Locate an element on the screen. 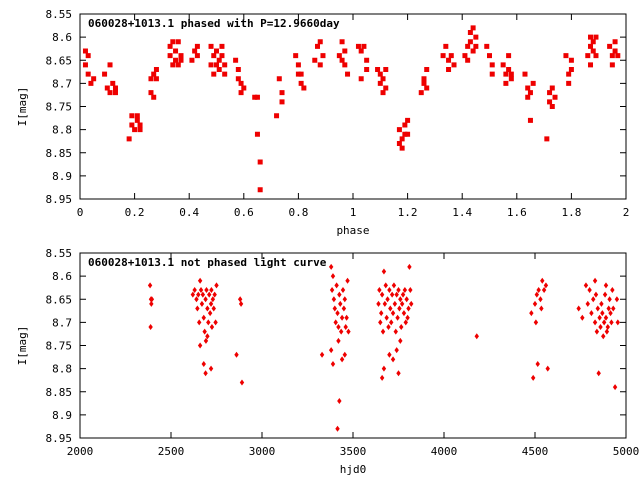  x-tick-label: 1.2 is located at coordinates (408, 212).